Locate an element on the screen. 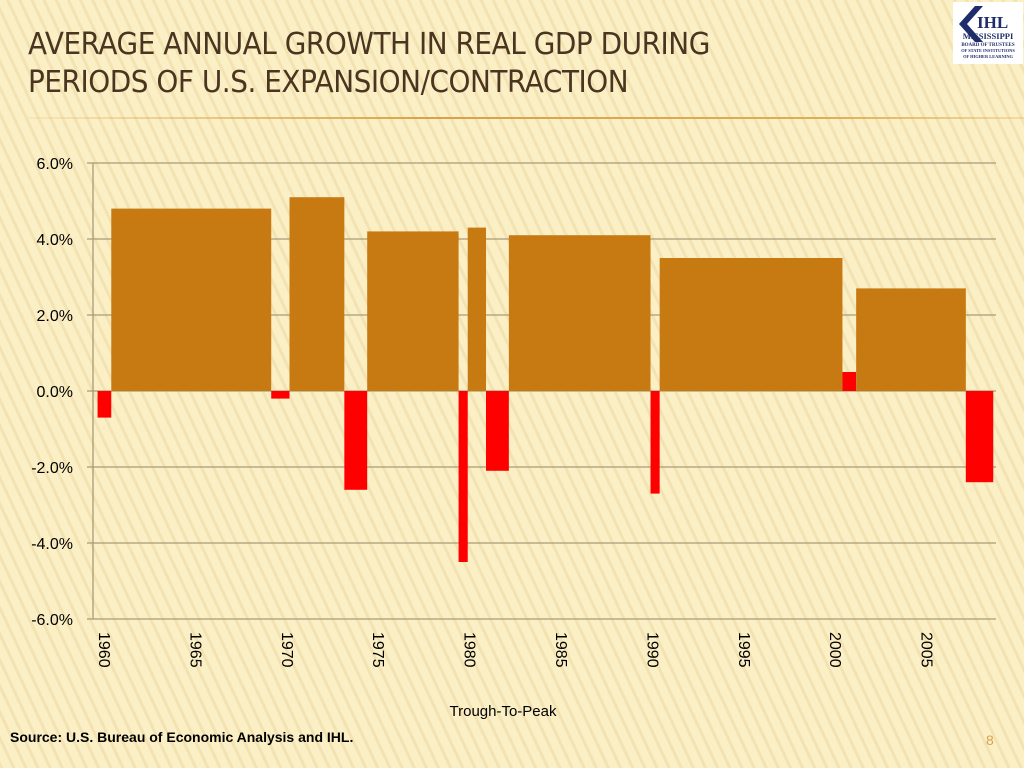 This screenshot has width=1024, height=768. page-number: 8 is located at coordinates (990, 740).